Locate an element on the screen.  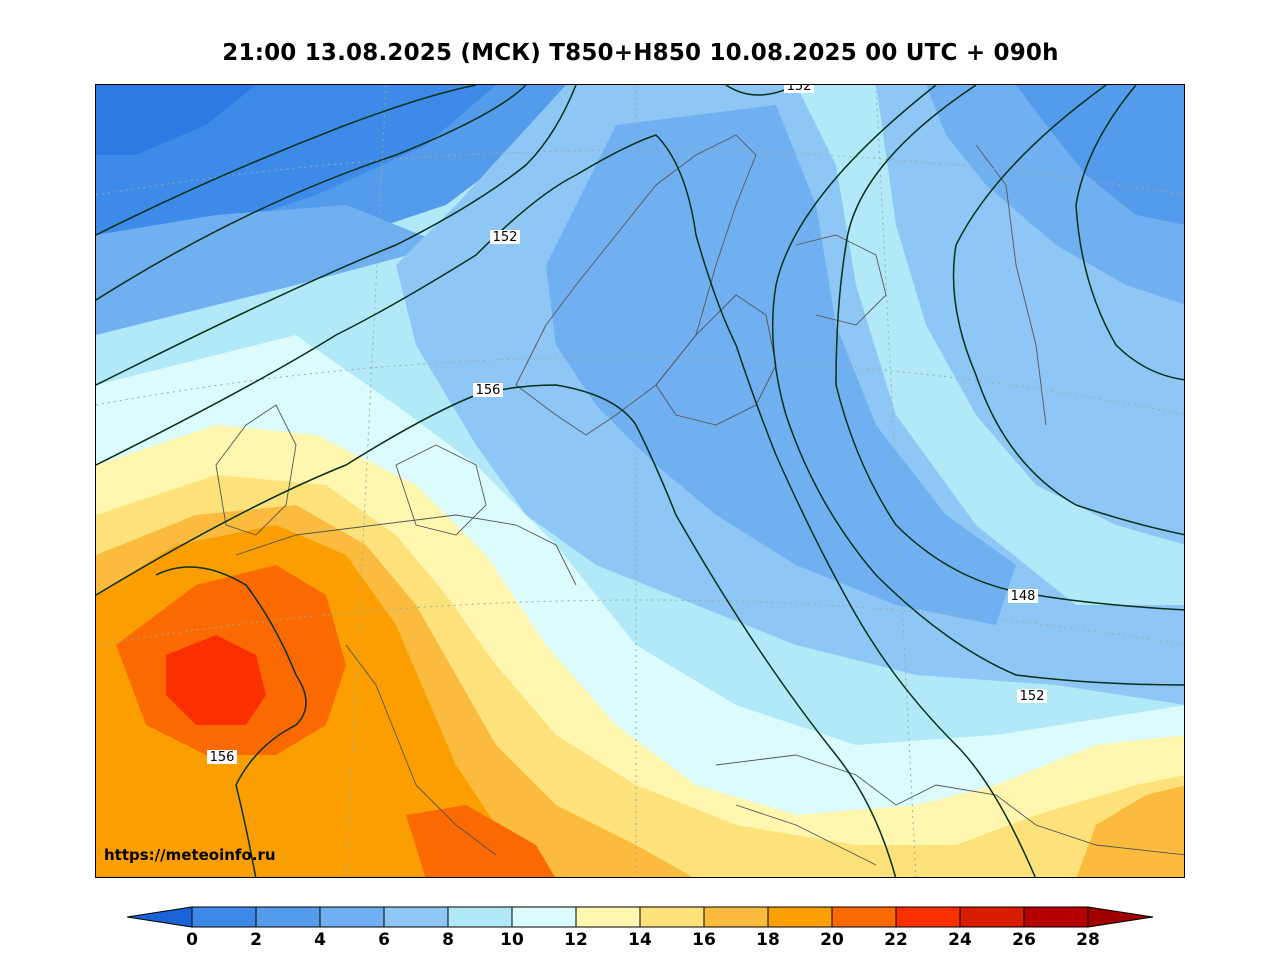
colorbar-under-arrow is located at coordinates (159, 917).